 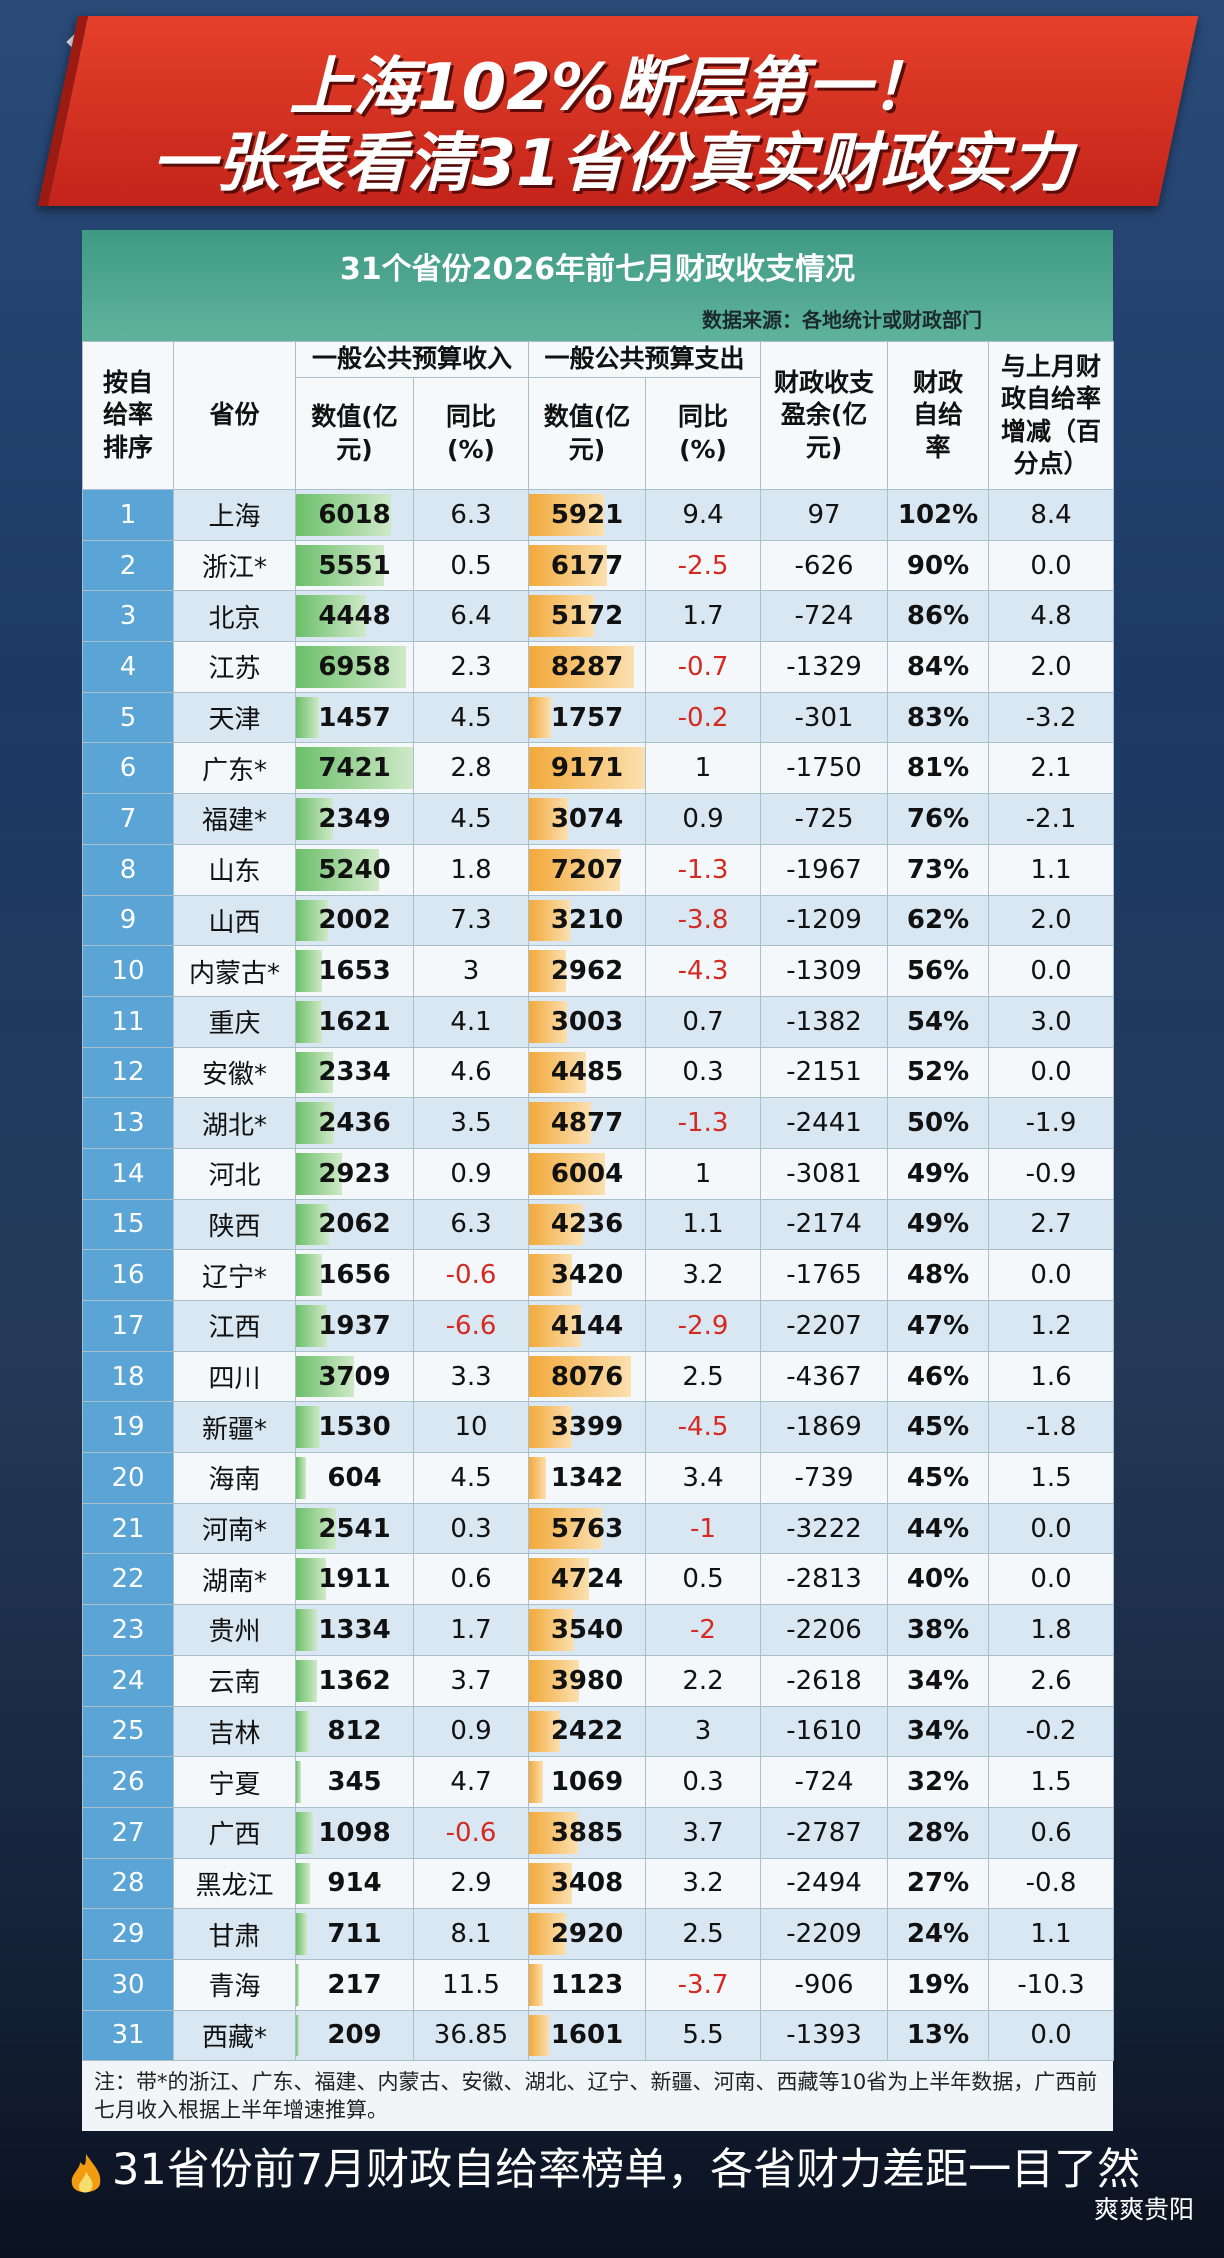 I want to click on expense-value: 8076, so click(x=587, y=1376).